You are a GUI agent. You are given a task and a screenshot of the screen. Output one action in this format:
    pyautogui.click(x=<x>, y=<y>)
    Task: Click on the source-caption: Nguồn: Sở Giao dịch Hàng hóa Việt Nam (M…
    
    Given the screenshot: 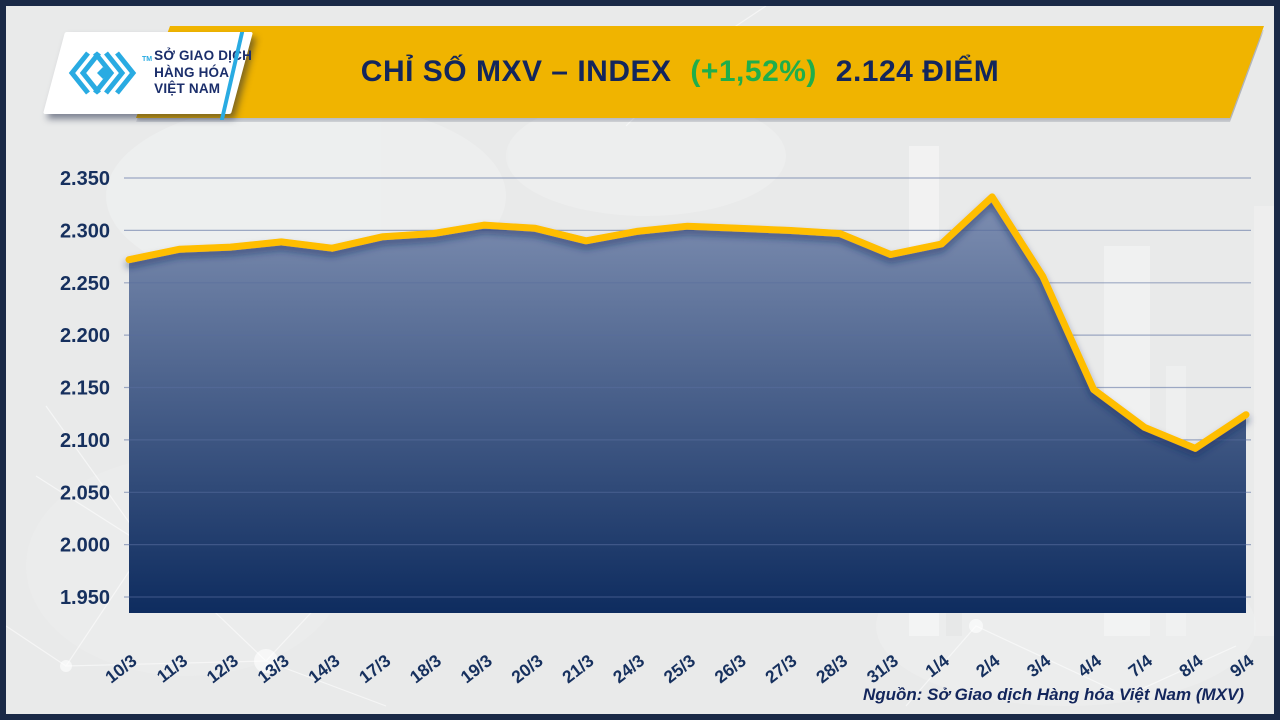 What is the action you would take?
    pyautogui.click(x=1053, y=694)
    